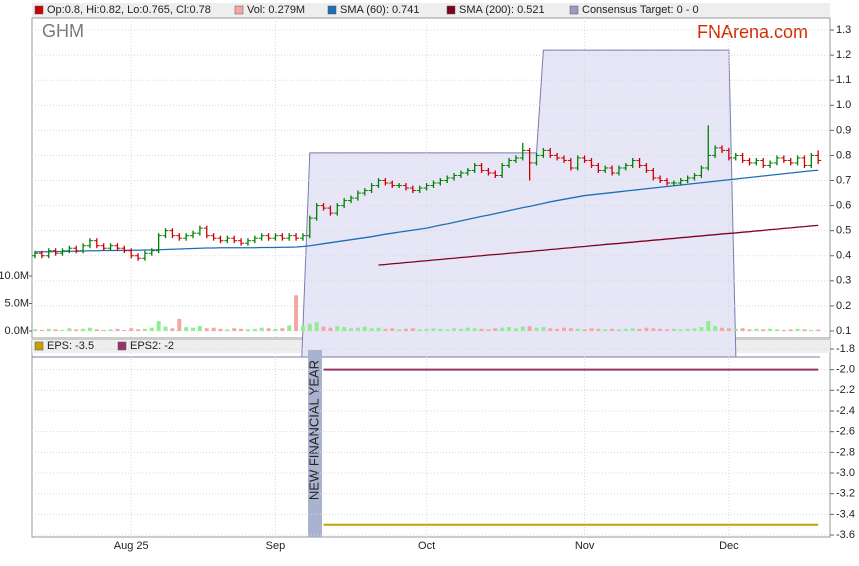  I want to click on tick-label: 1.2, so click(843, 55).